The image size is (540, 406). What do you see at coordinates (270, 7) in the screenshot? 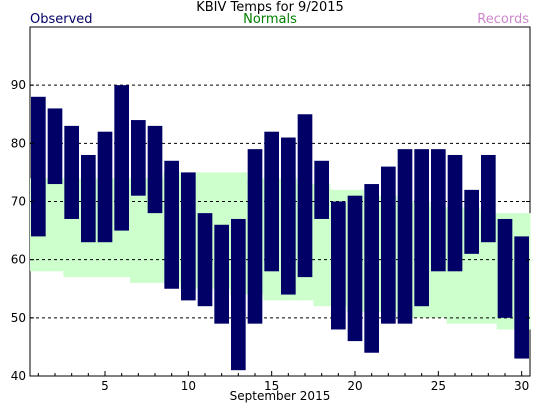
I see `chart-title: KBIV Temps for 9/2015` at bounding box center [270, 7].